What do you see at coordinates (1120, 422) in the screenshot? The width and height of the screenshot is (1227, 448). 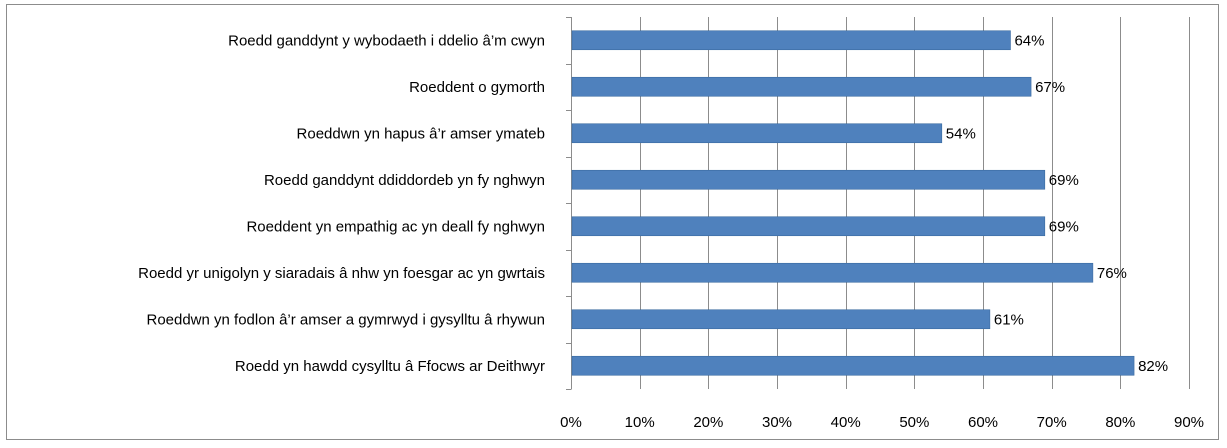 I see `x-tick-label: 80%` at bounding box center [1120, 422].